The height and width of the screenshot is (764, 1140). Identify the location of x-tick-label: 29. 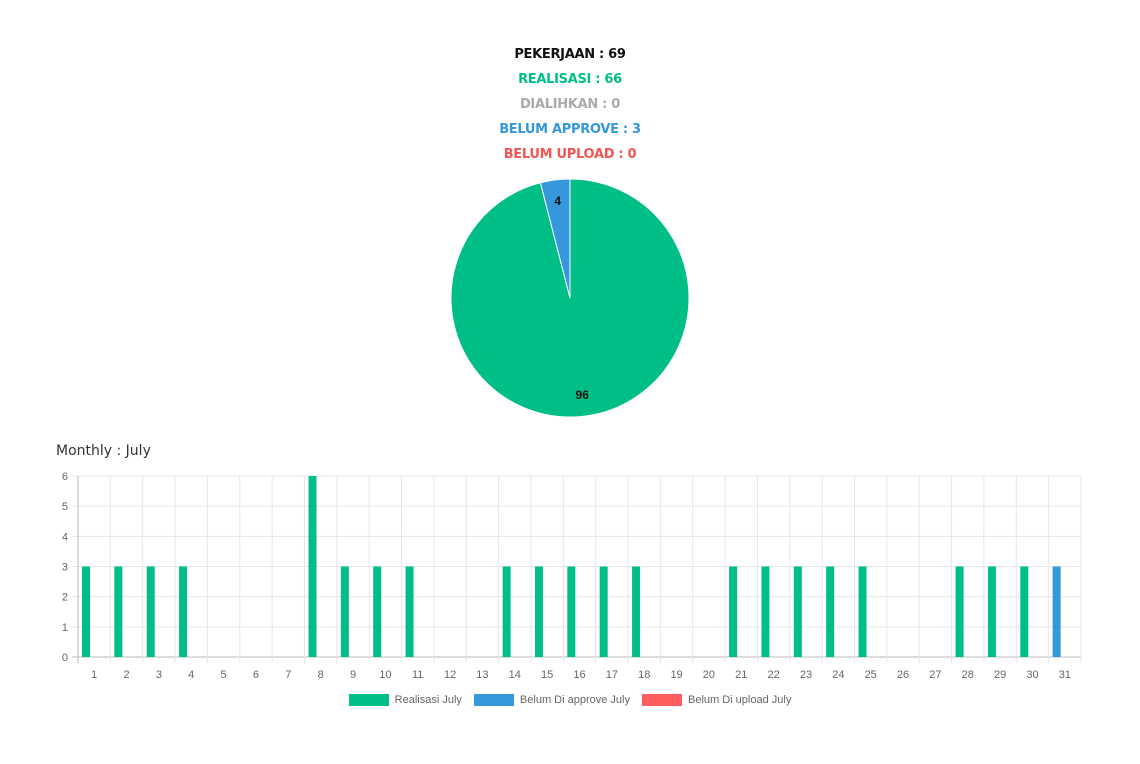
(1000, 675).